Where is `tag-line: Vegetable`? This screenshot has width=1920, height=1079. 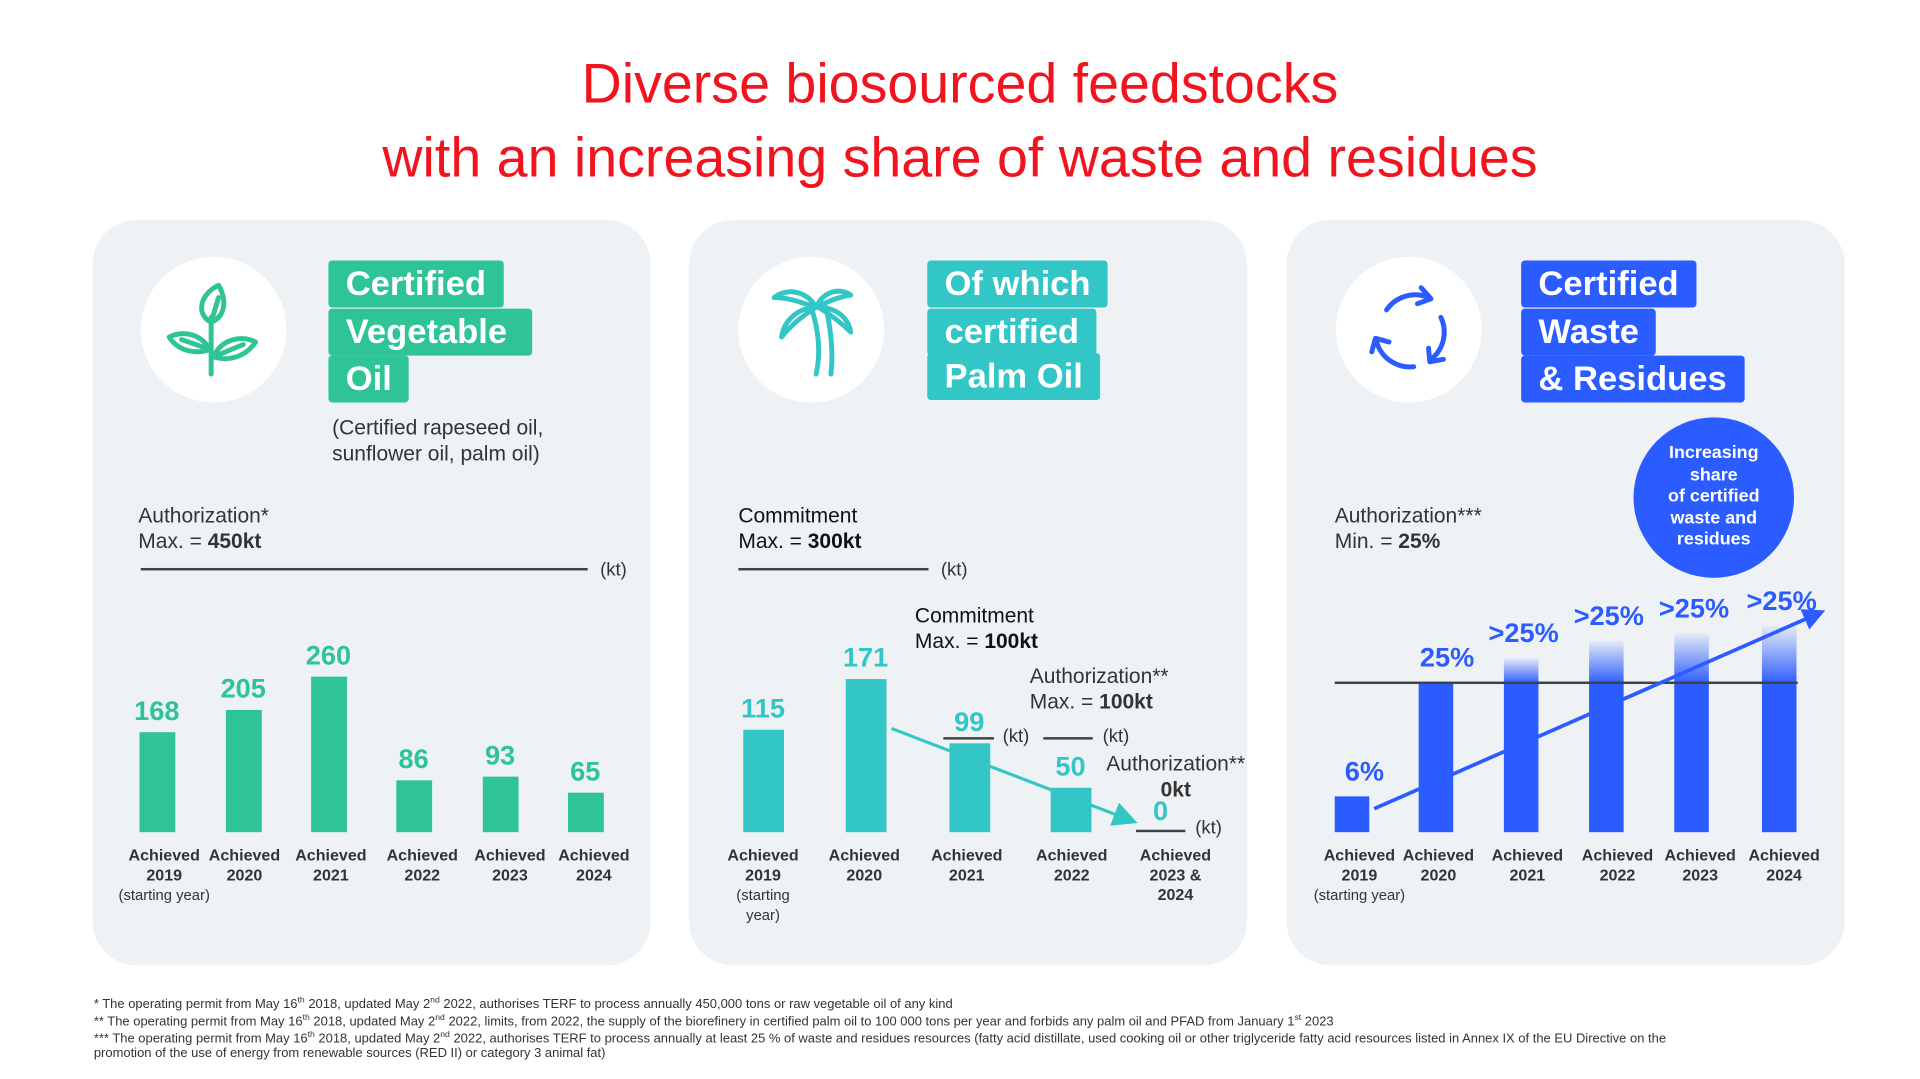
tag-line: Vegetable is located at coordinates (430, 332).